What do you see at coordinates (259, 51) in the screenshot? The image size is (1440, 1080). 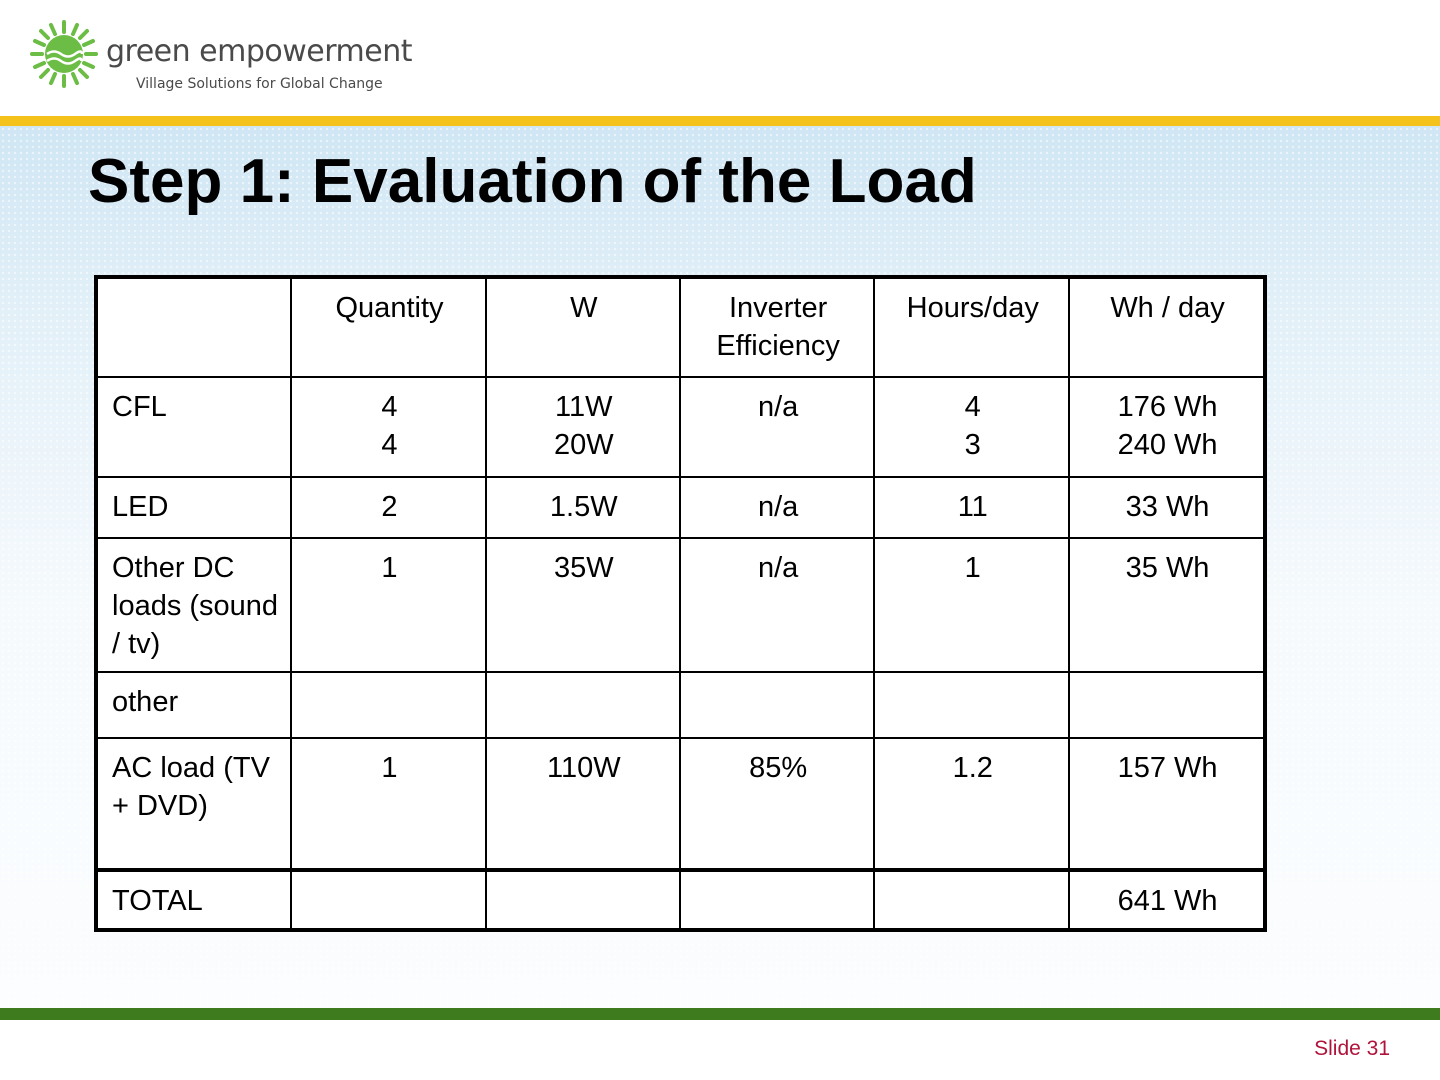 I see `brand-name: green empowerment` at bounding box center [259, 51].